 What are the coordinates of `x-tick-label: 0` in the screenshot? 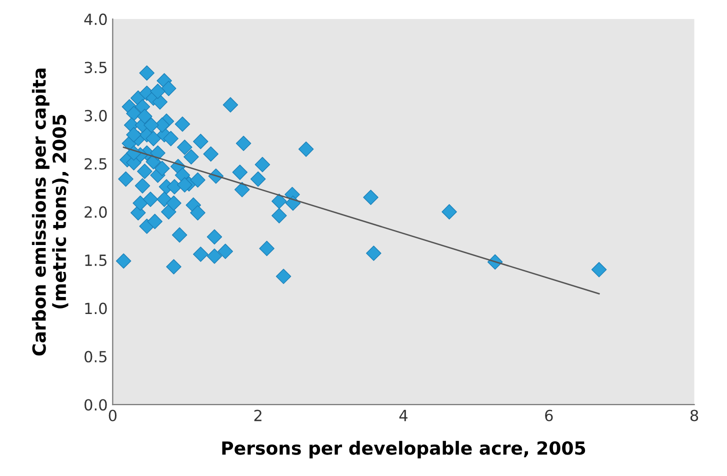 It's located at (112, 416).